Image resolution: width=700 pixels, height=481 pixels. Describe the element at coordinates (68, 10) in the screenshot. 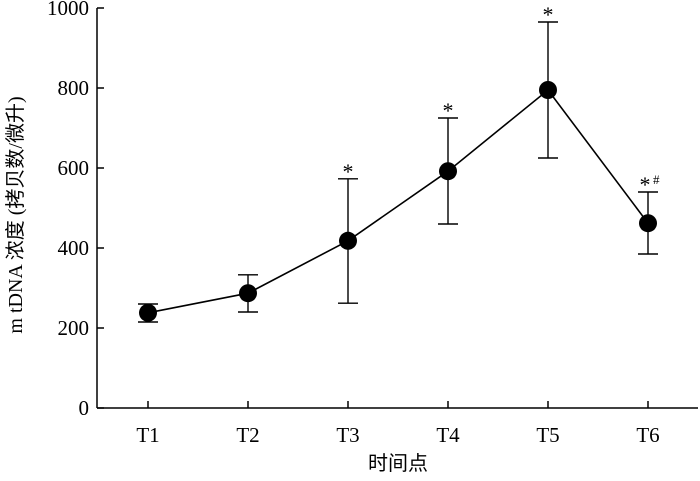

I see `y-tick-label: 1000` at that location.